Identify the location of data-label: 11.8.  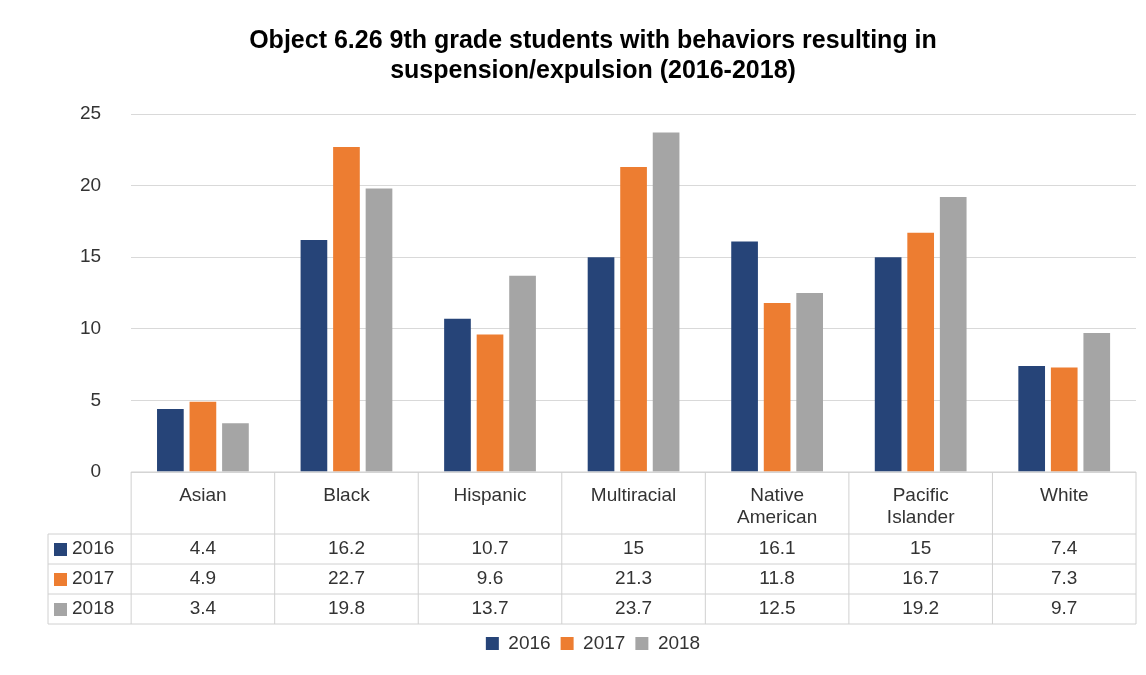
(777, 578).